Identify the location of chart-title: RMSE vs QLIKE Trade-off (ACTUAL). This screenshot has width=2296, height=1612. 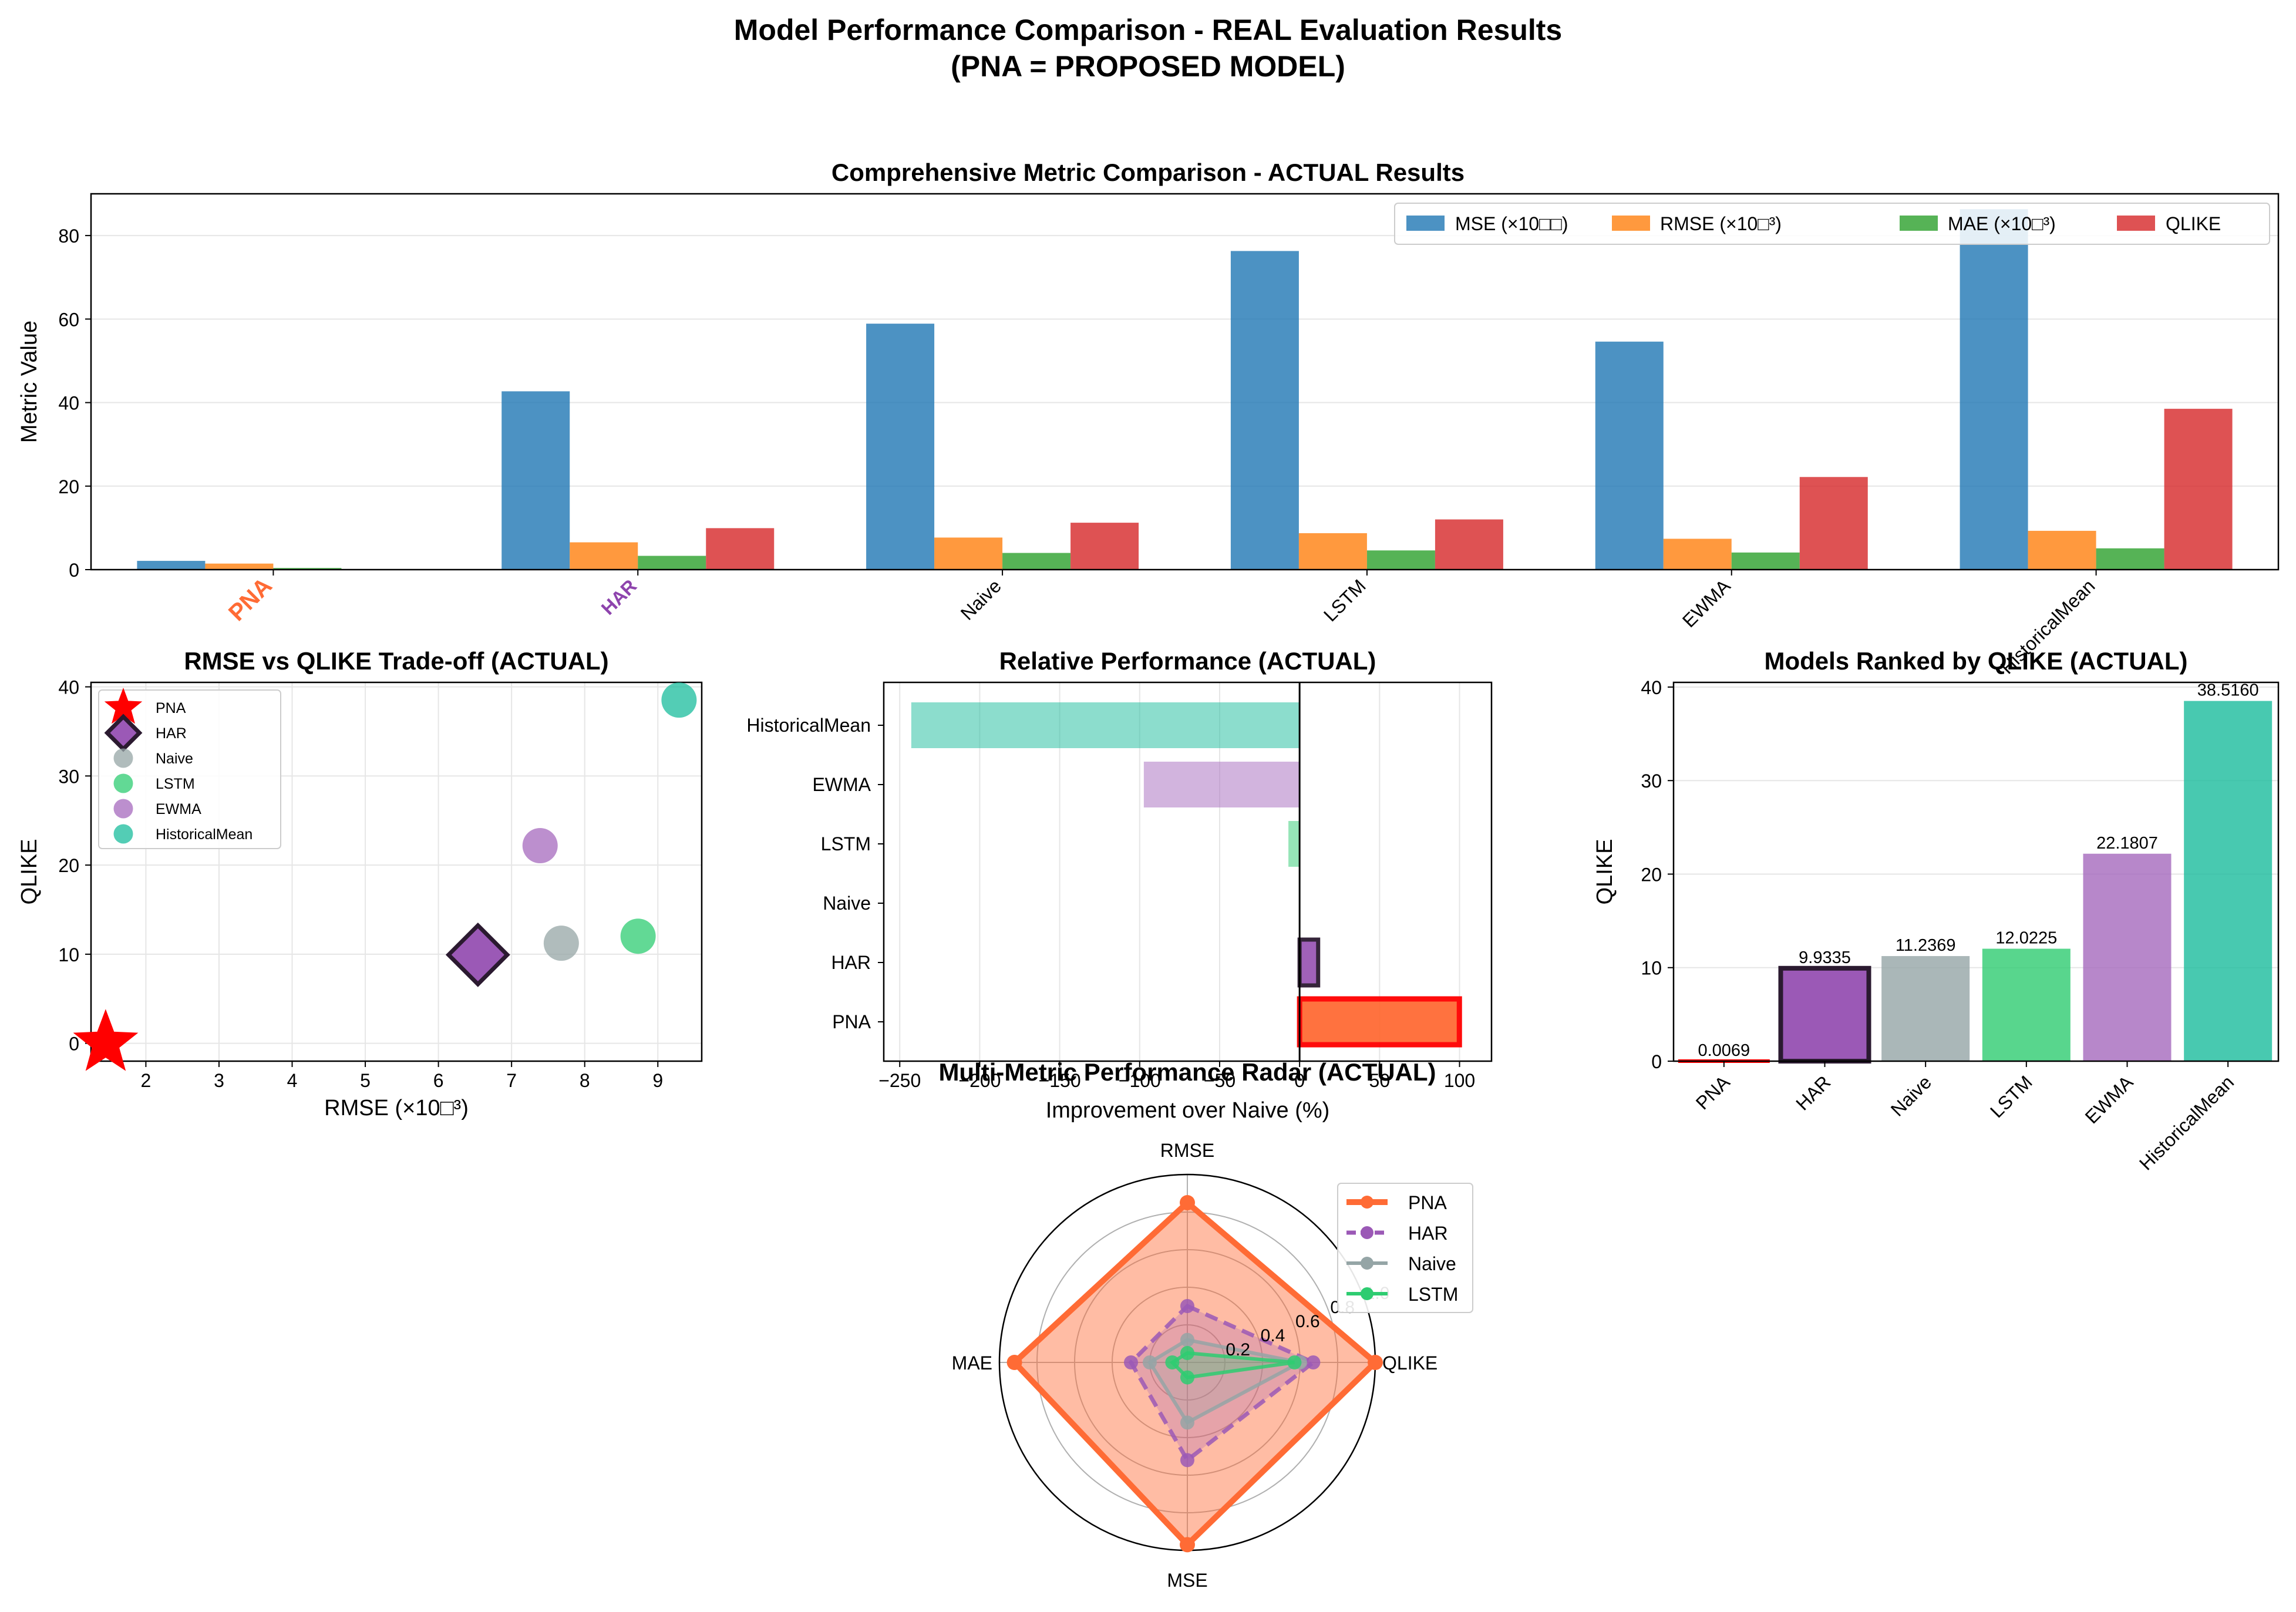
(396, 661).